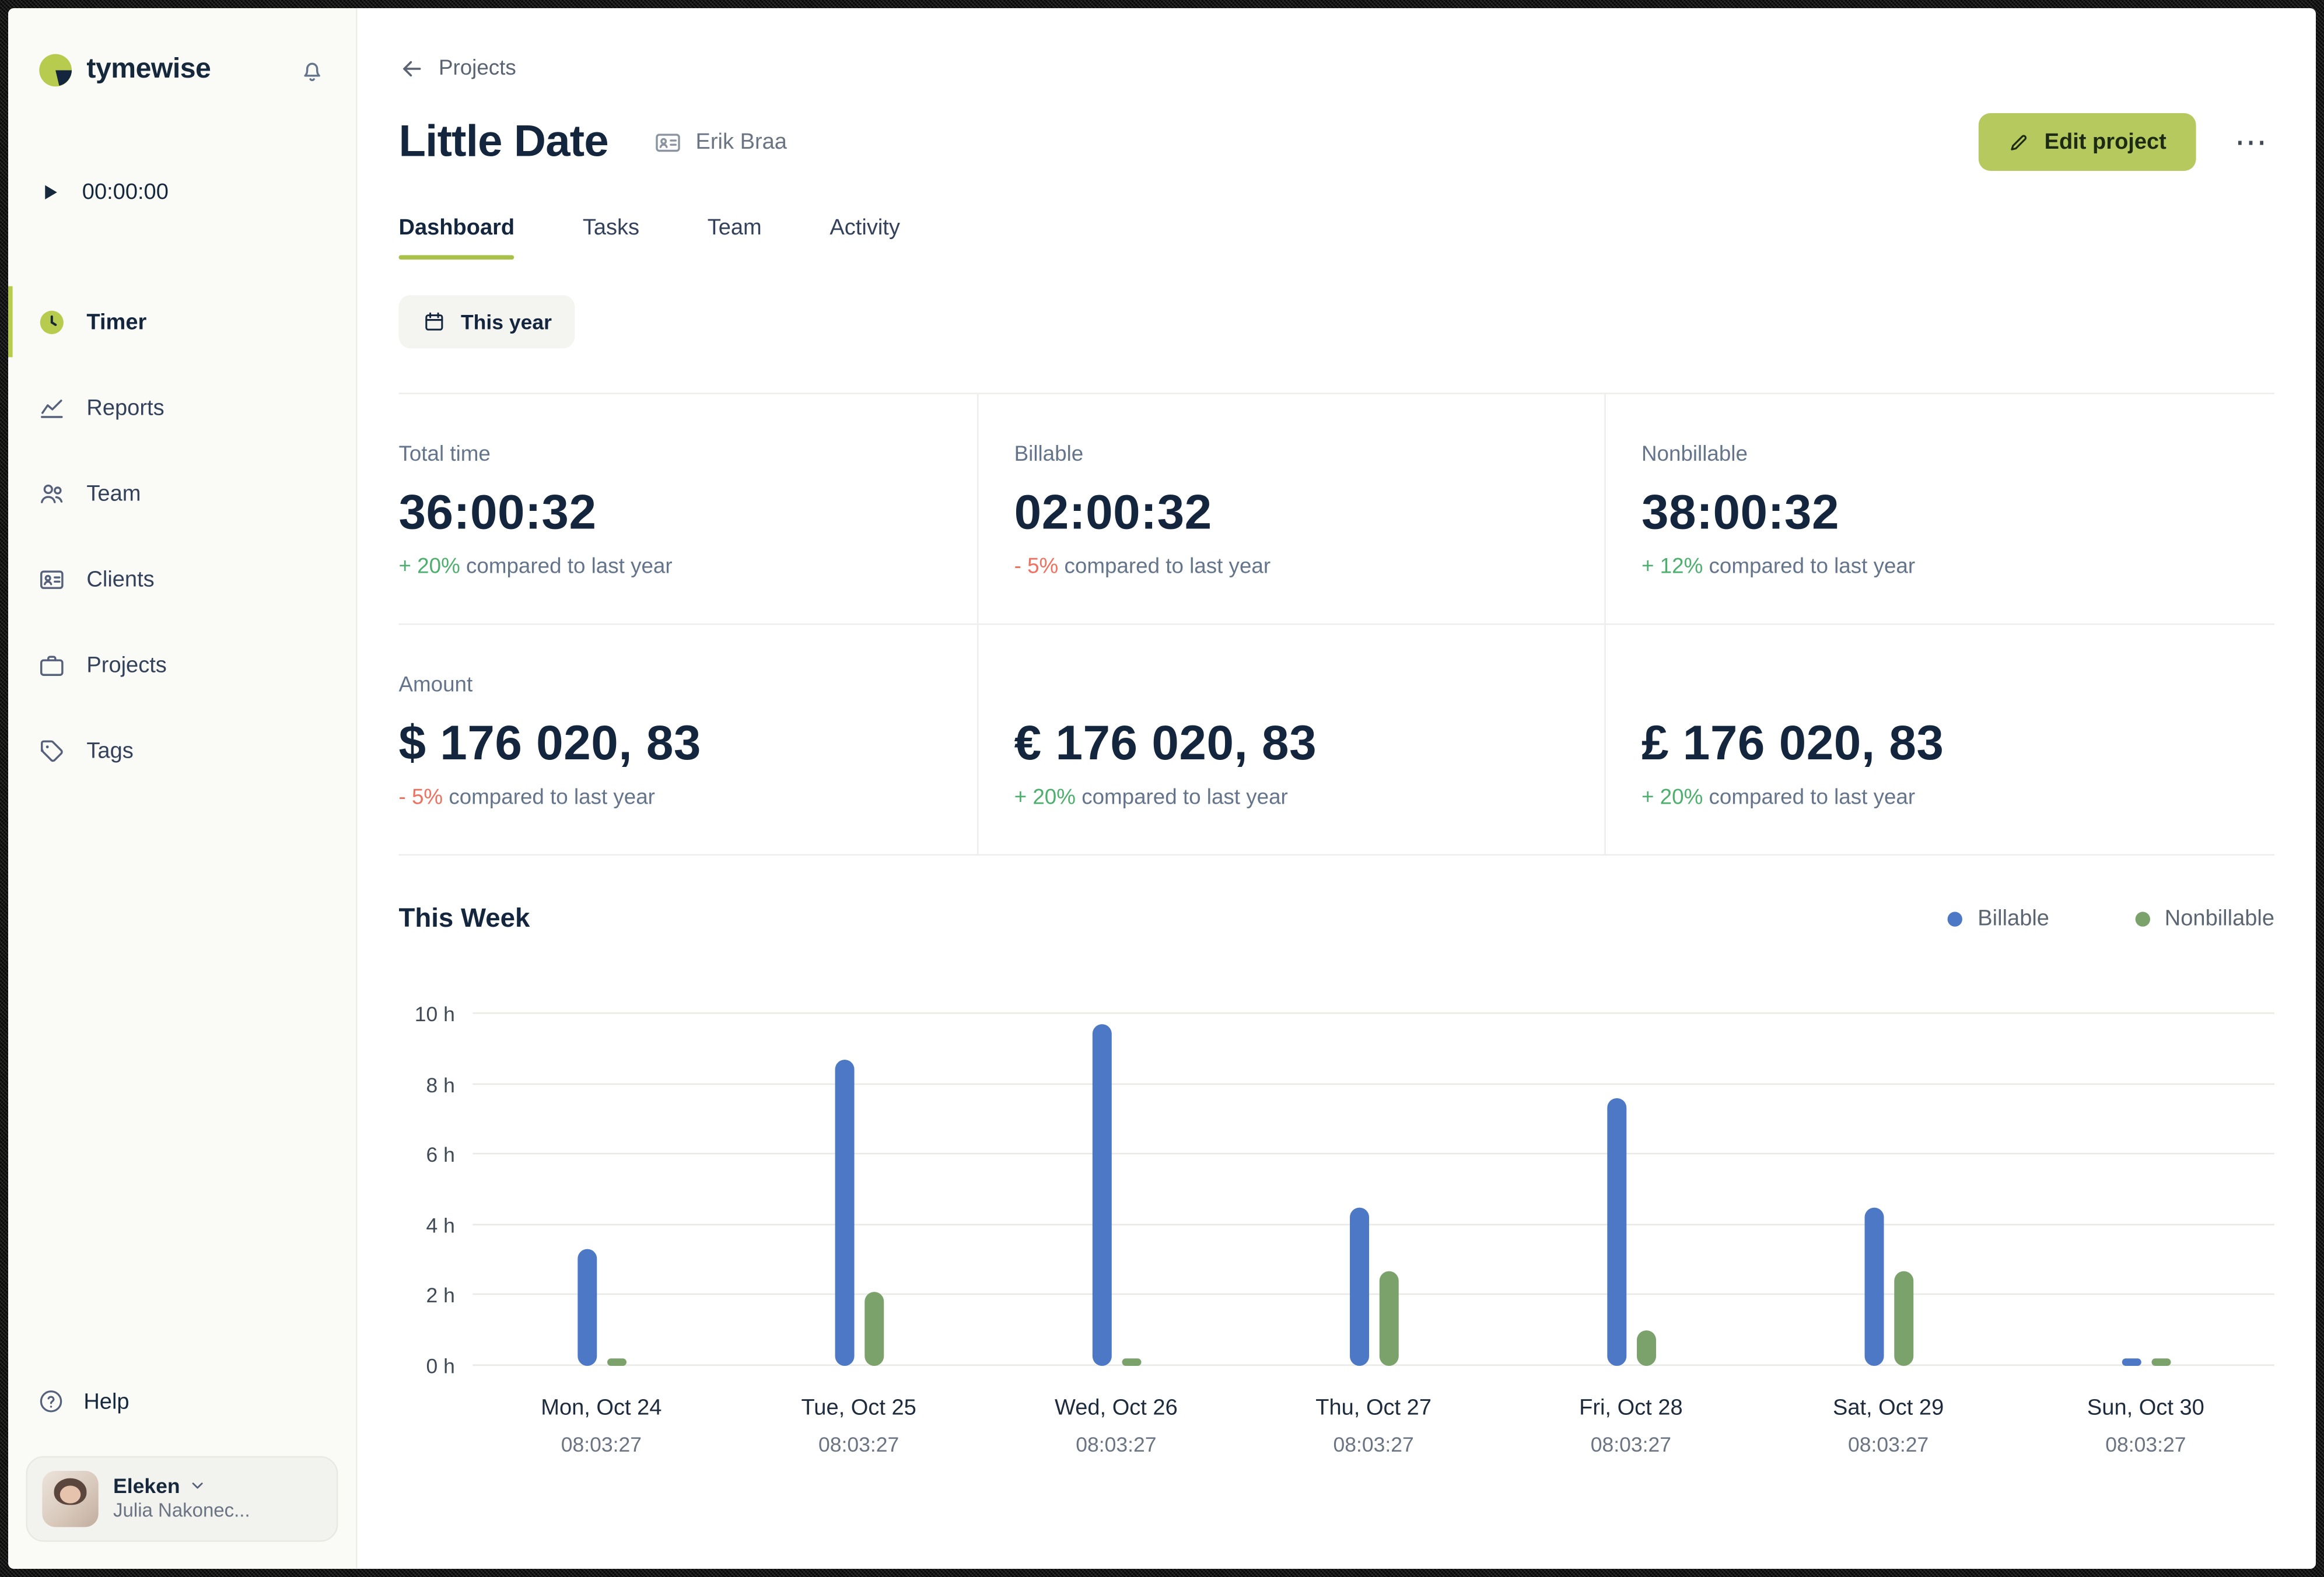 This screenshot has width=2324, height=1577. What do you see at coordinates (182, 1401) in the screenshot?
I see `help-link: Help` at bounding box center [182, 1401].